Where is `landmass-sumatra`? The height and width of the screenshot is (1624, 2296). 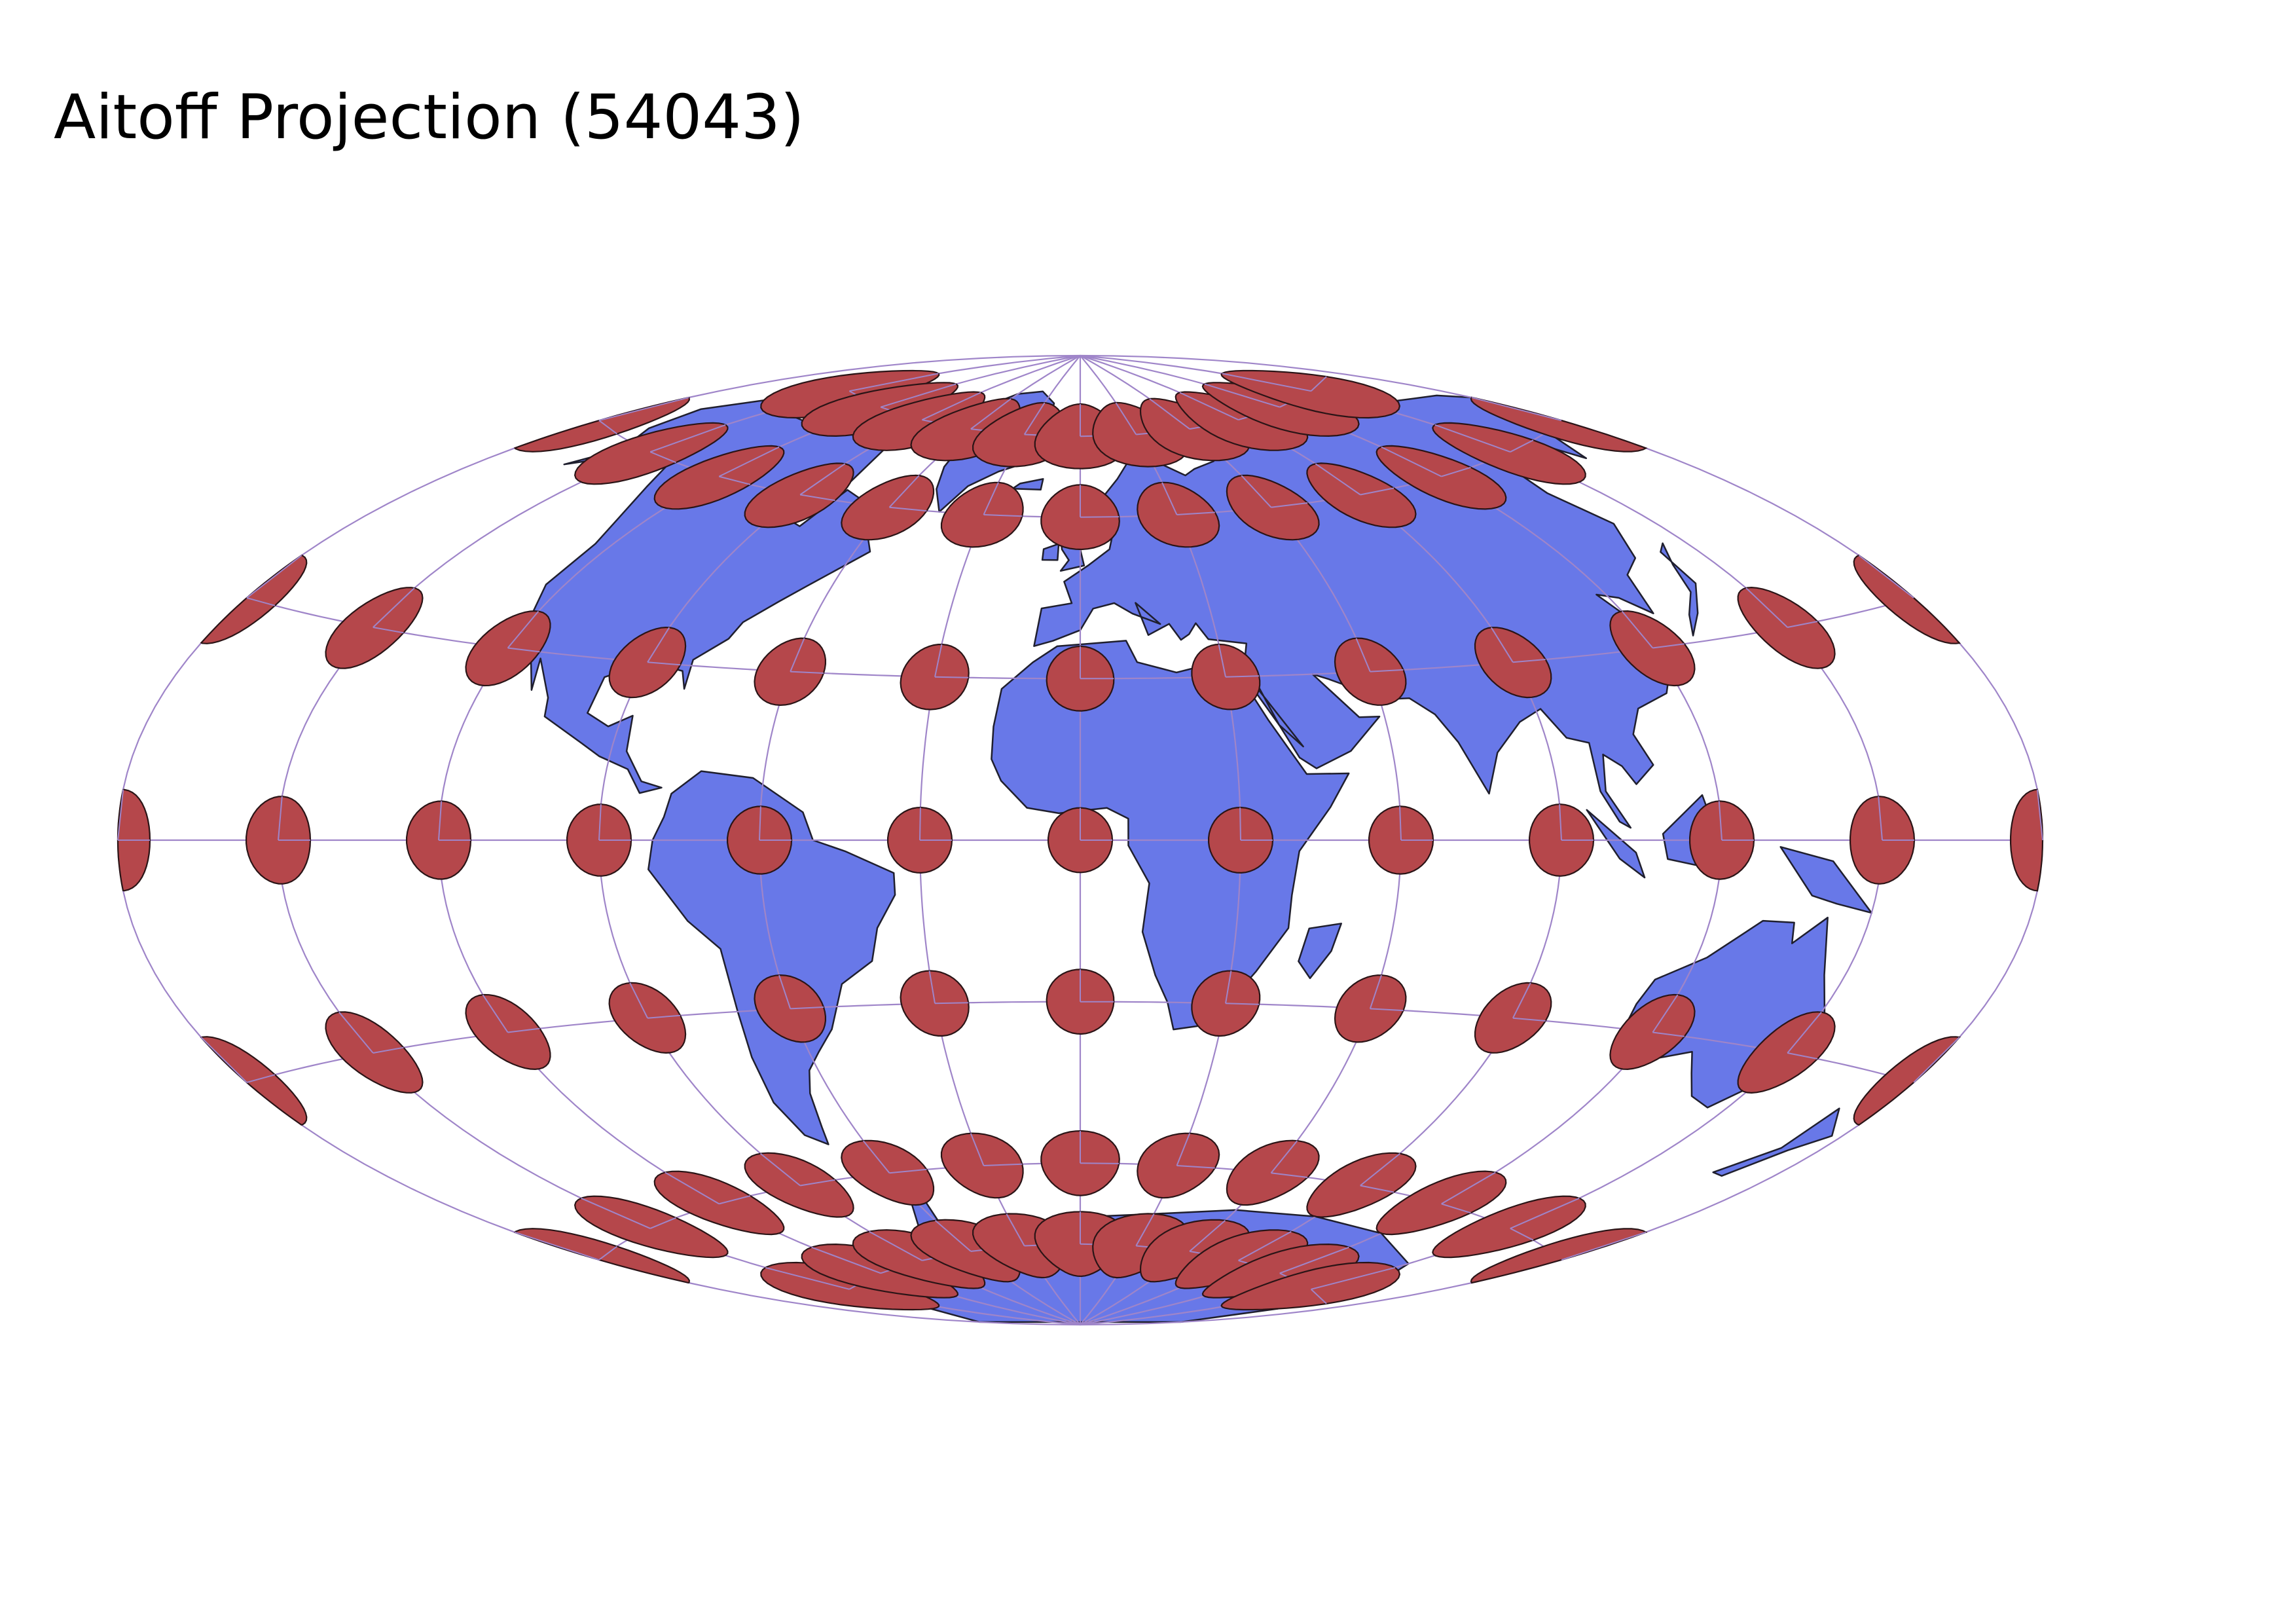 landmass-sumatra is located at coordinates (1616, 844).